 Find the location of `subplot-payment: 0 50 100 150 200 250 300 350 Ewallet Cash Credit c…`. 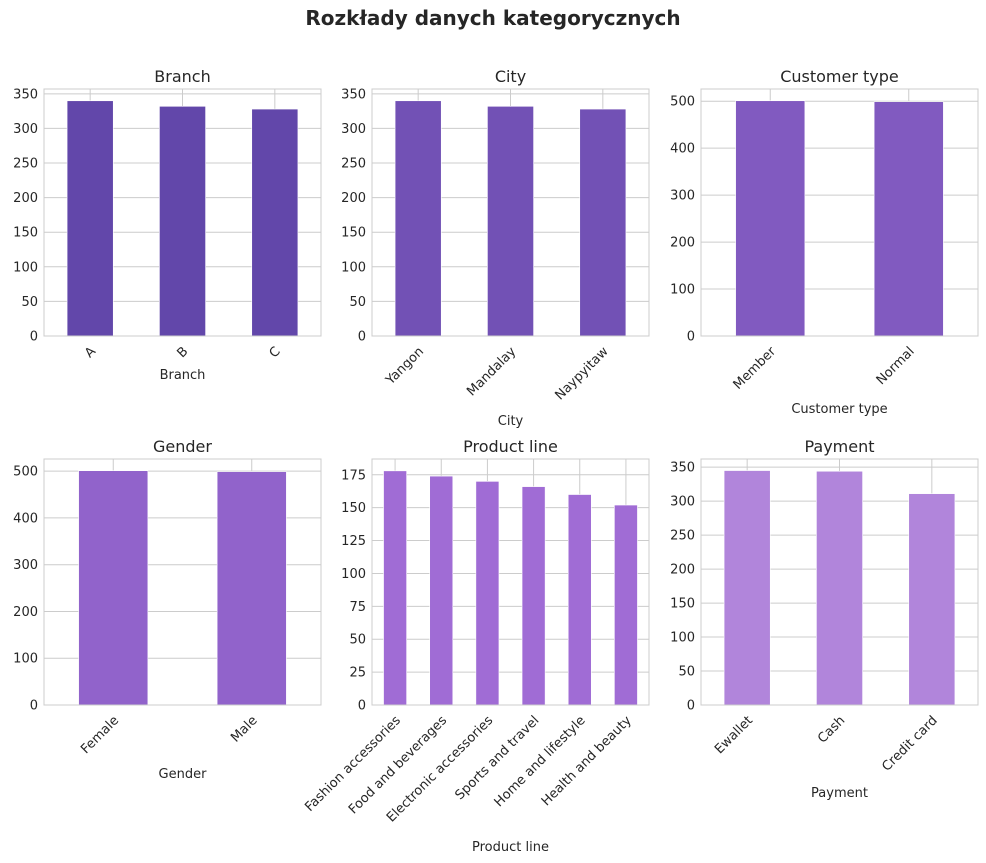

subplot-payment: 0 50 100 150 200 250 300 350 Ewallet Cash Credit c… is located at coordinates (824, 619).